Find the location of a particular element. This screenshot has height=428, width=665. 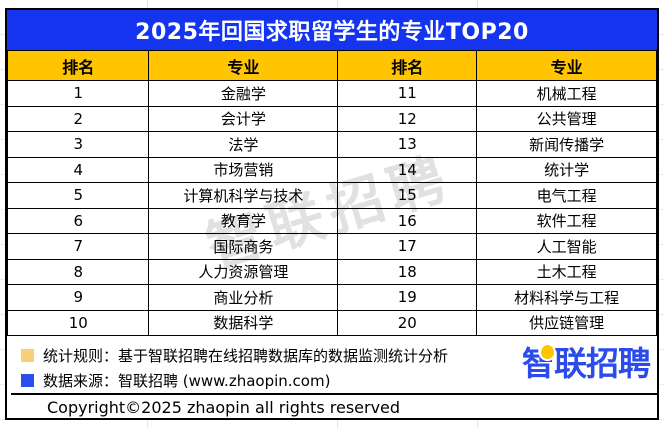

ranking-table-header: 排名 专业 排名 专业 is located at coordinates (331, 65).